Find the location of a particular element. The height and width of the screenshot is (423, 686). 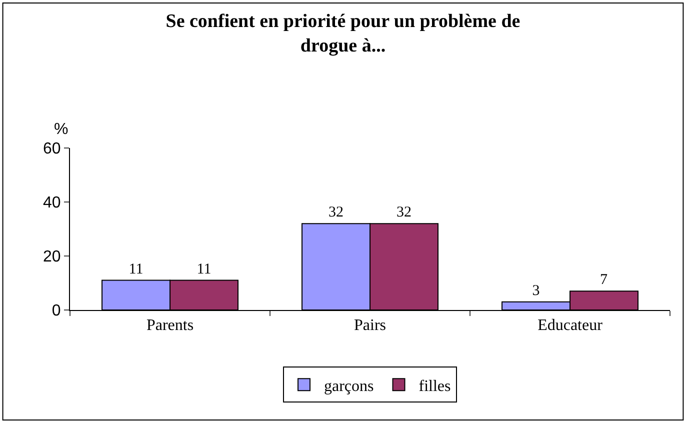

data-label: 7 is located at coordinates (604, 280).